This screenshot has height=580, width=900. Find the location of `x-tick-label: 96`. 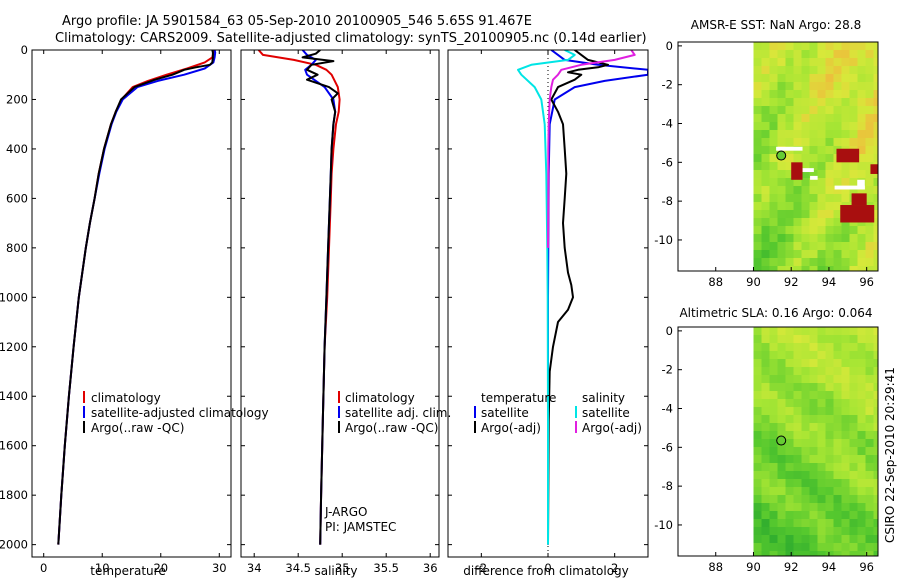

x-tick-label: 96 is located at coordinates (866, 567).